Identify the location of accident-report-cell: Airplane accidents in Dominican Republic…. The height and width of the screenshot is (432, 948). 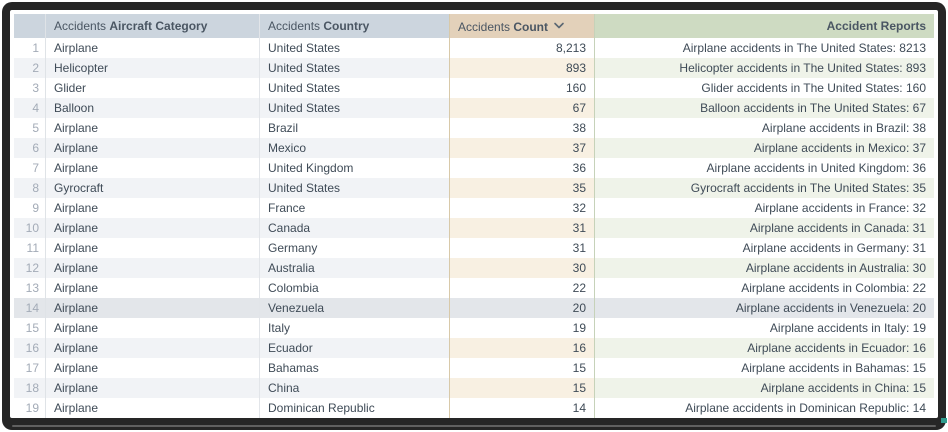
(764, 408).